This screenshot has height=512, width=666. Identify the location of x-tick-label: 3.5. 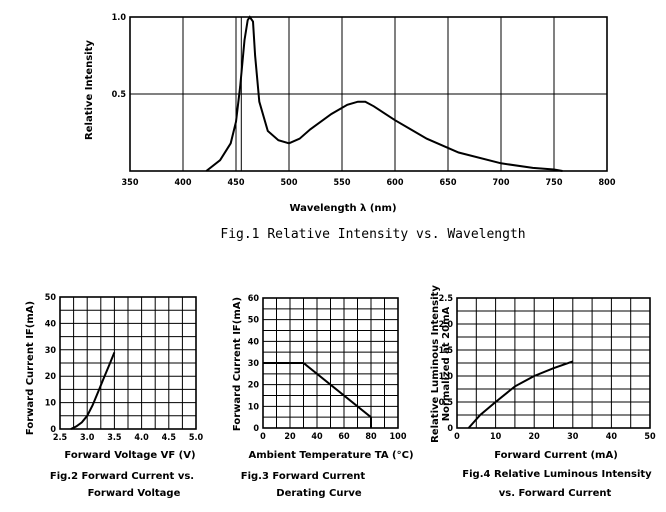
(114, 438).